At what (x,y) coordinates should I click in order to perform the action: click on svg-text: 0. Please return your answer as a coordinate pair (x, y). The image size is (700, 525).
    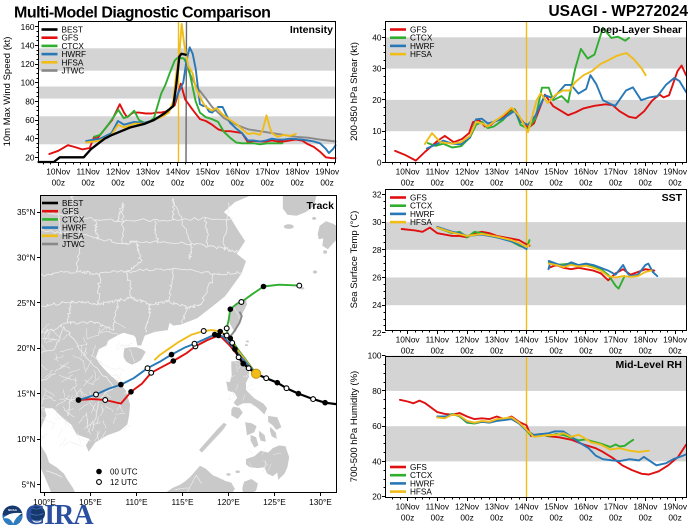
    Looking at the image, I should click on (379, 163).